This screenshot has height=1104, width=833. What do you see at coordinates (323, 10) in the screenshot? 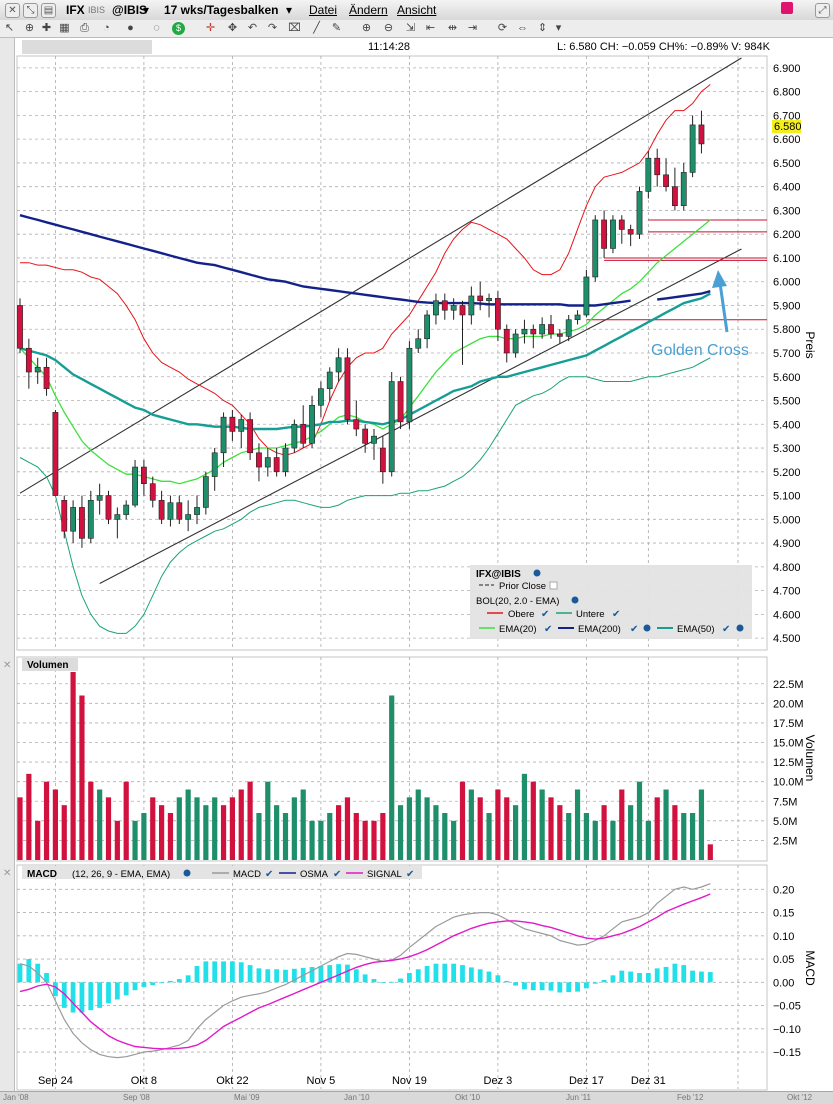
I see `menu-datei: Datei` at bounding box center [323, 10].